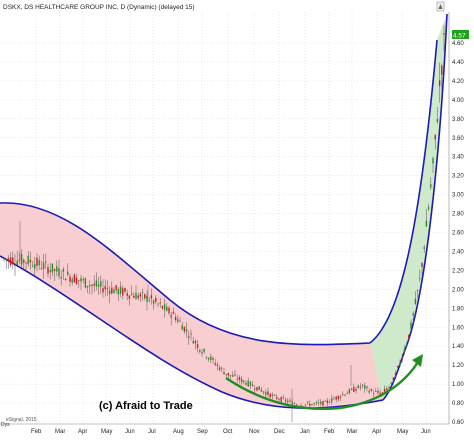 This screenshot has width=474, height=446. I want to click on chevron-up-icon, so click(440, 6).